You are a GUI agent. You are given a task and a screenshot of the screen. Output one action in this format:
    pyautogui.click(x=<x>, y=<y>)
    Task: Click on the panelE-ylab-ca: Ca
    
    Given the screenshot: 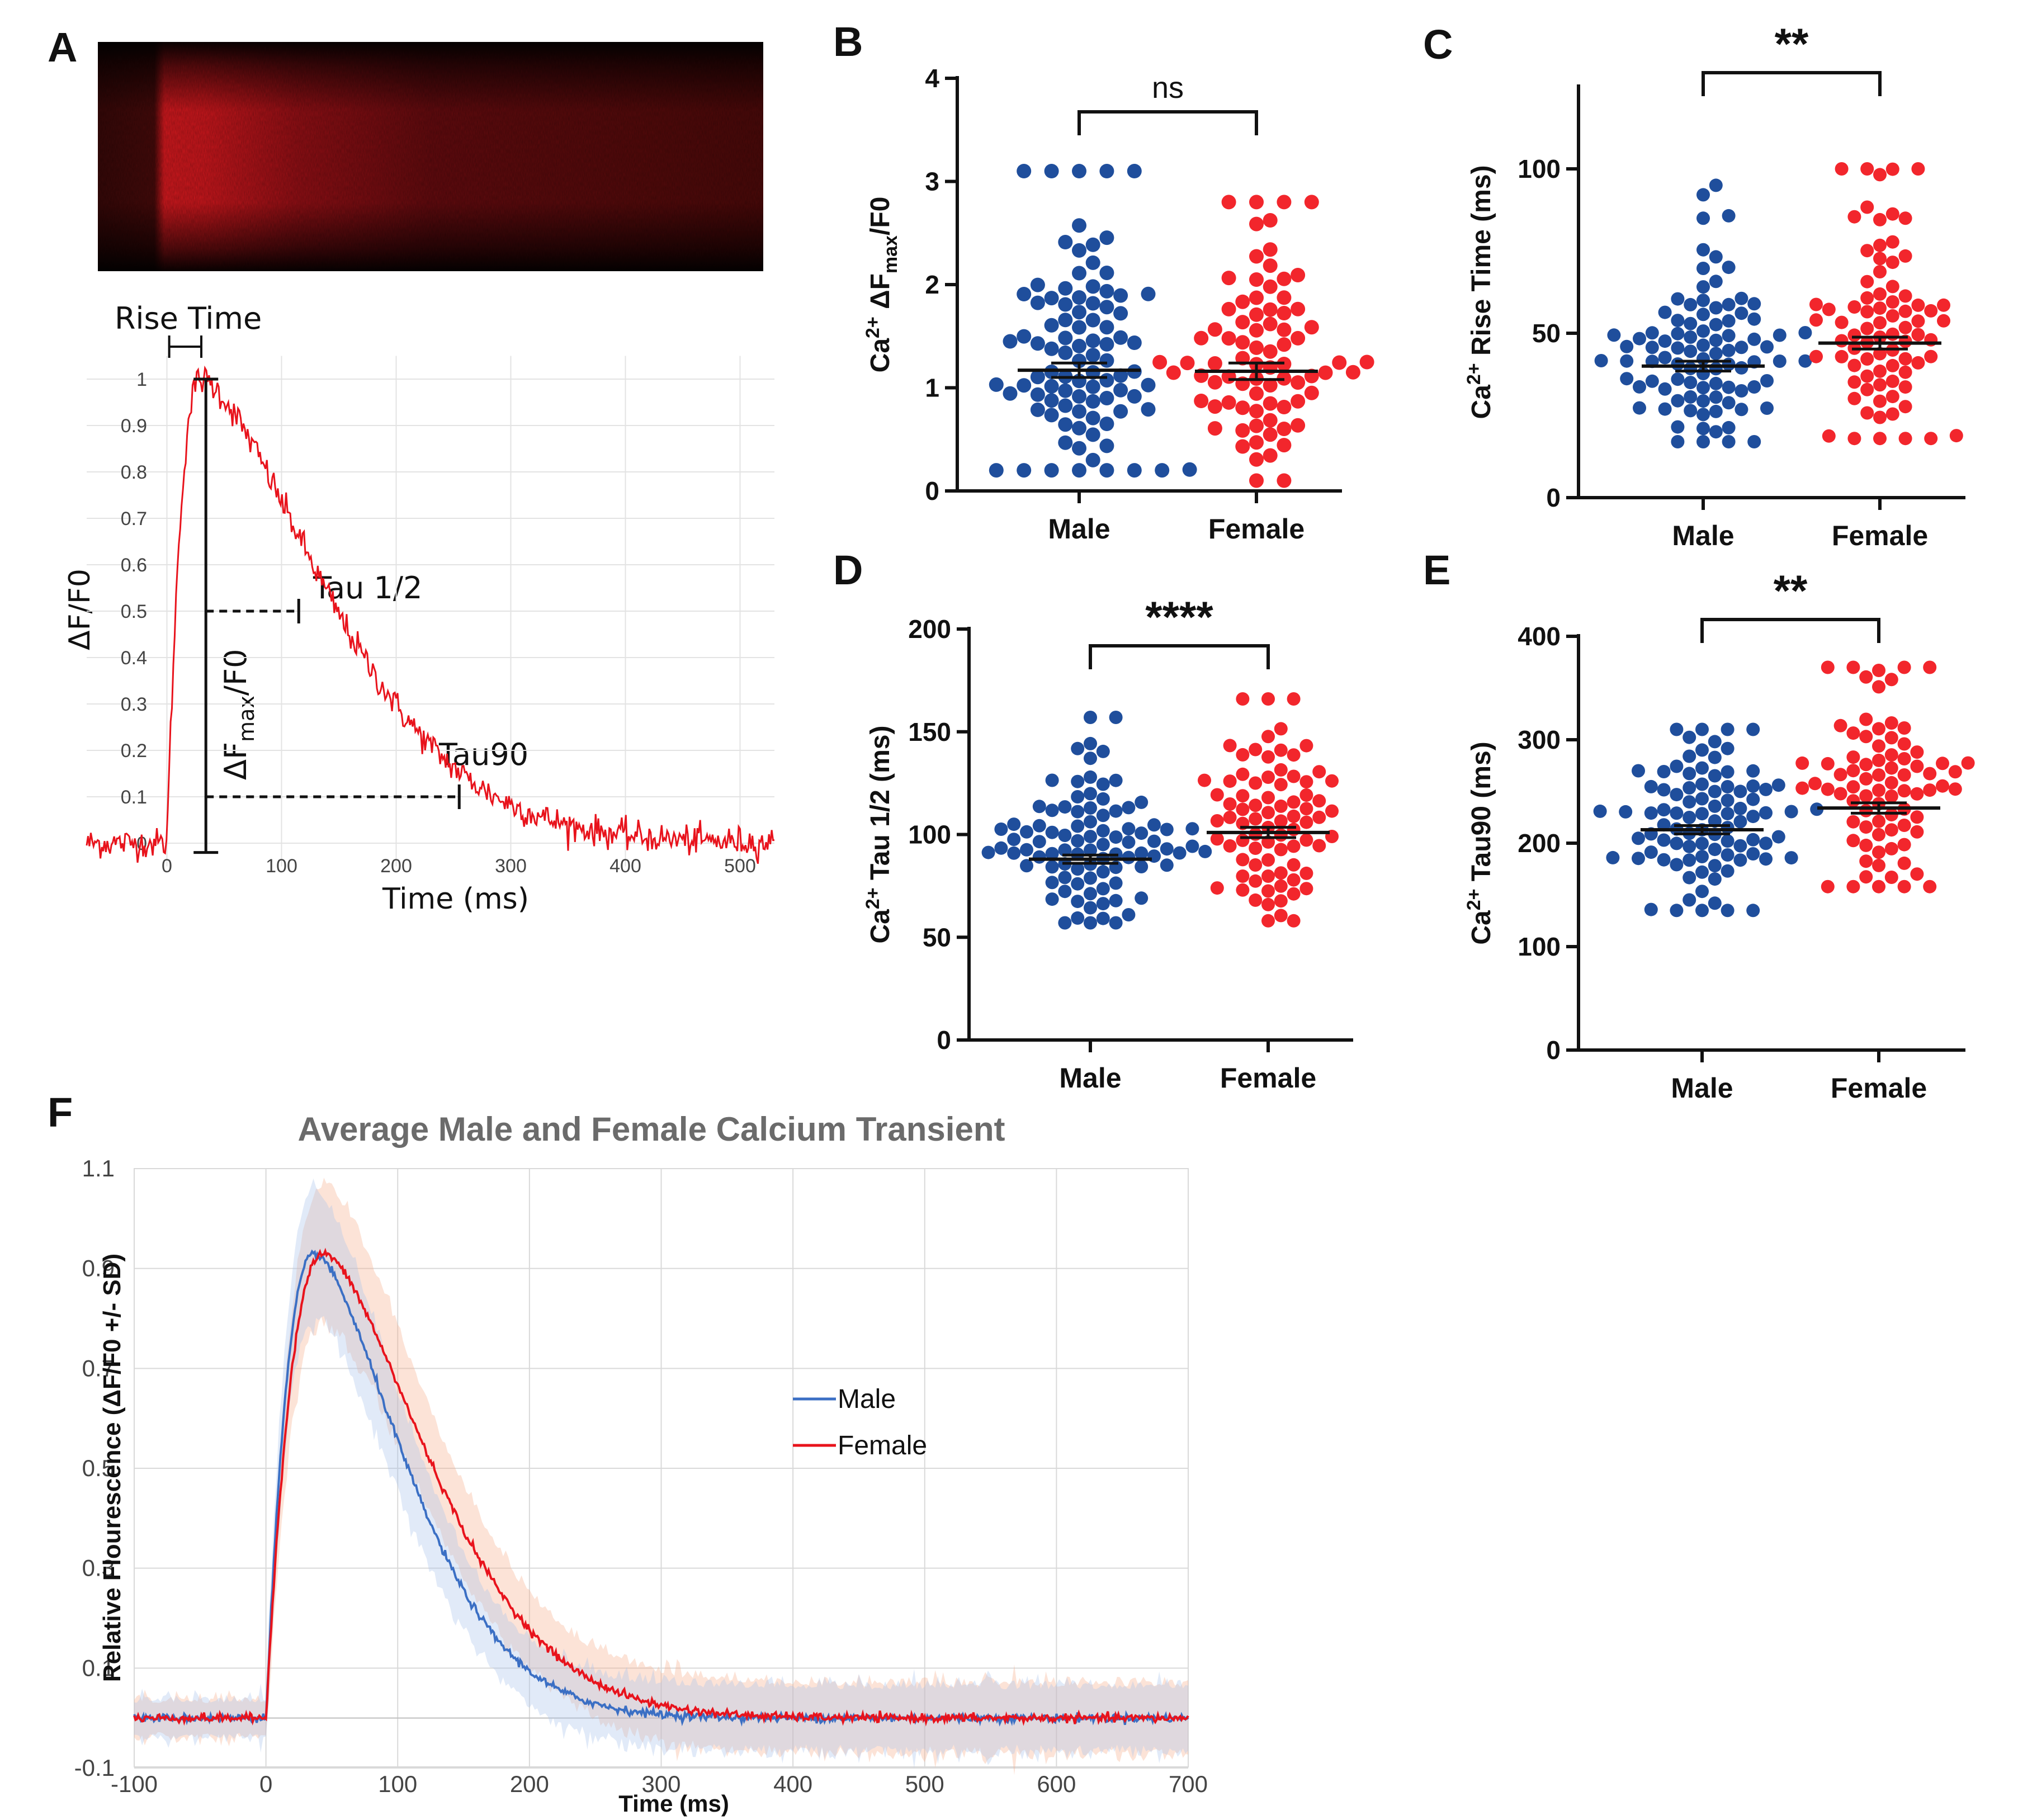 What is the action you would take?
    pyautogui.click(x=1482, y=927)
    